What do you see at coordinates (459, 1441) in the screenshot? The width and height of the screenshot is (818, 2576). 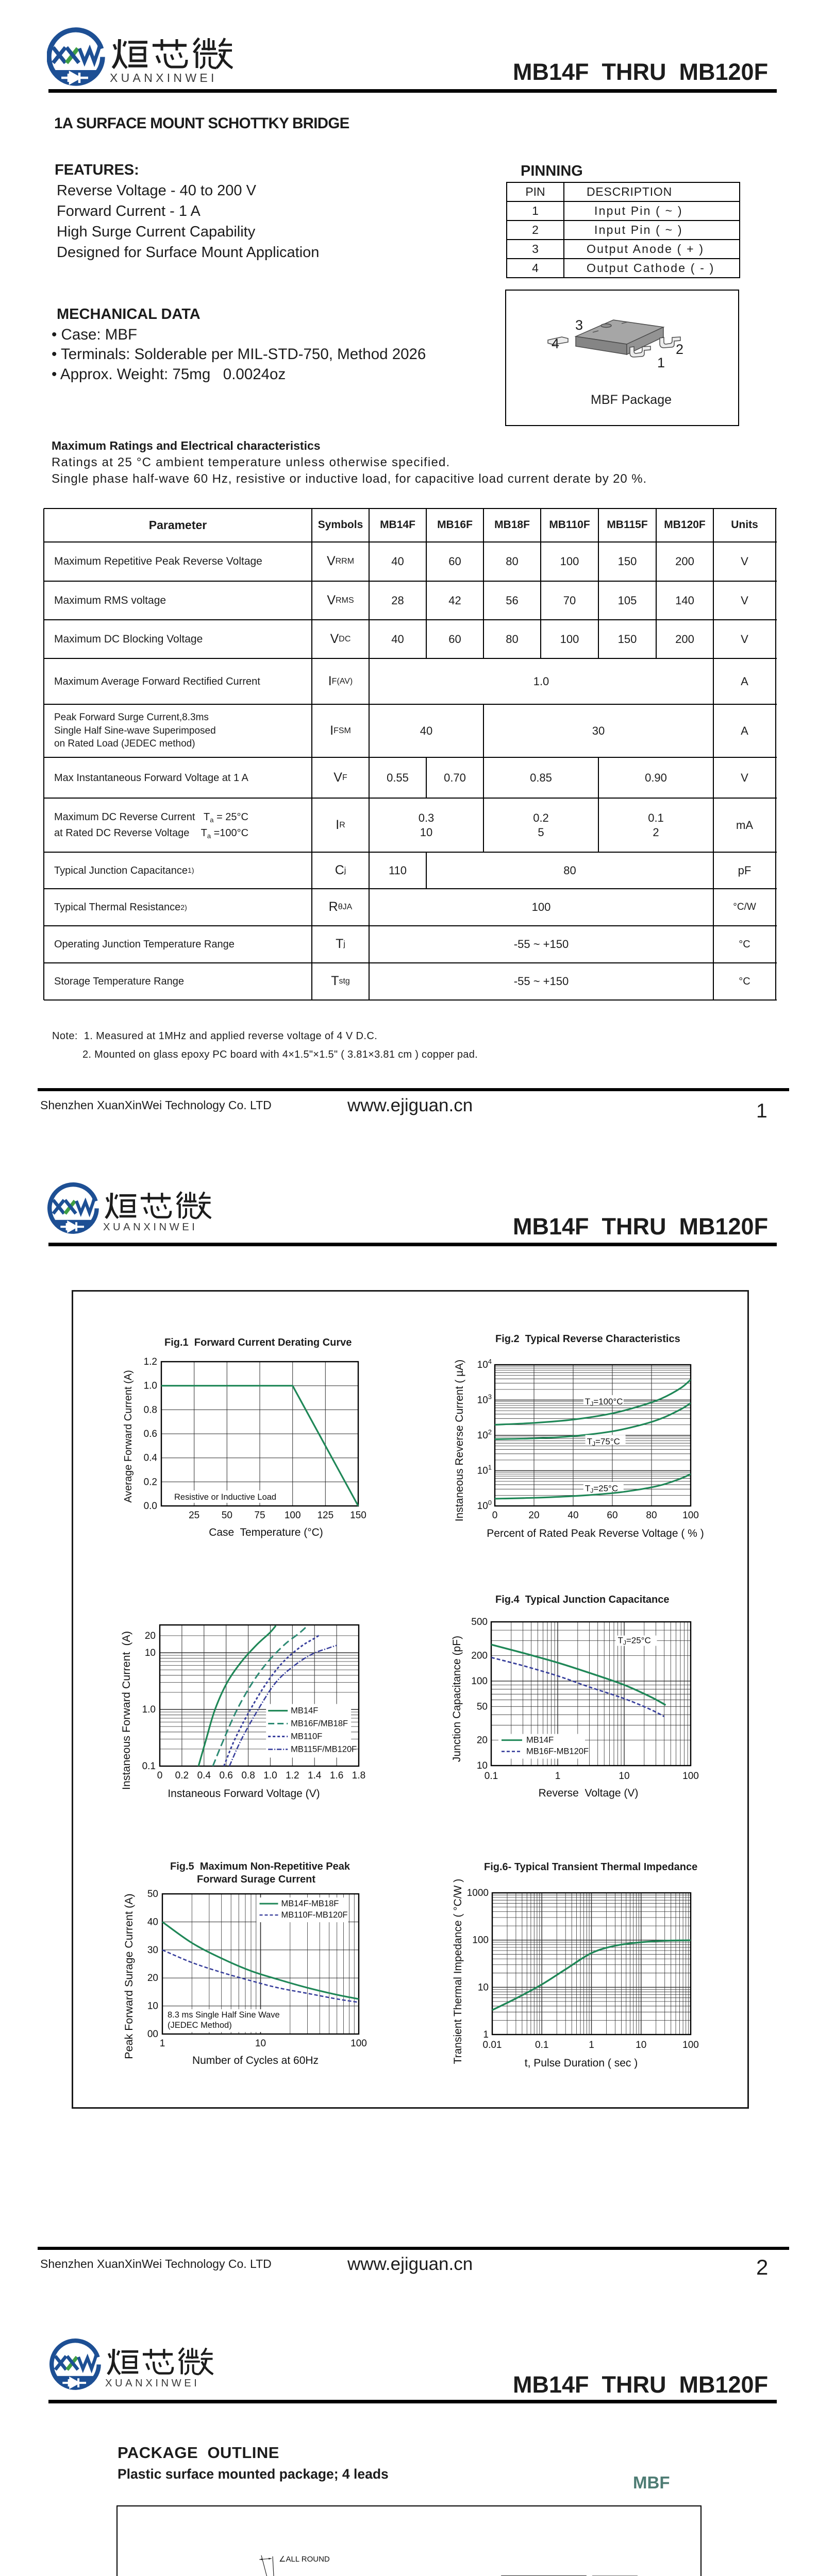 I see `svg-text:Instaneous Reverse Current ( µ: Instaneous Reverse Current ( µA)` at bounding box center [459, 1441].